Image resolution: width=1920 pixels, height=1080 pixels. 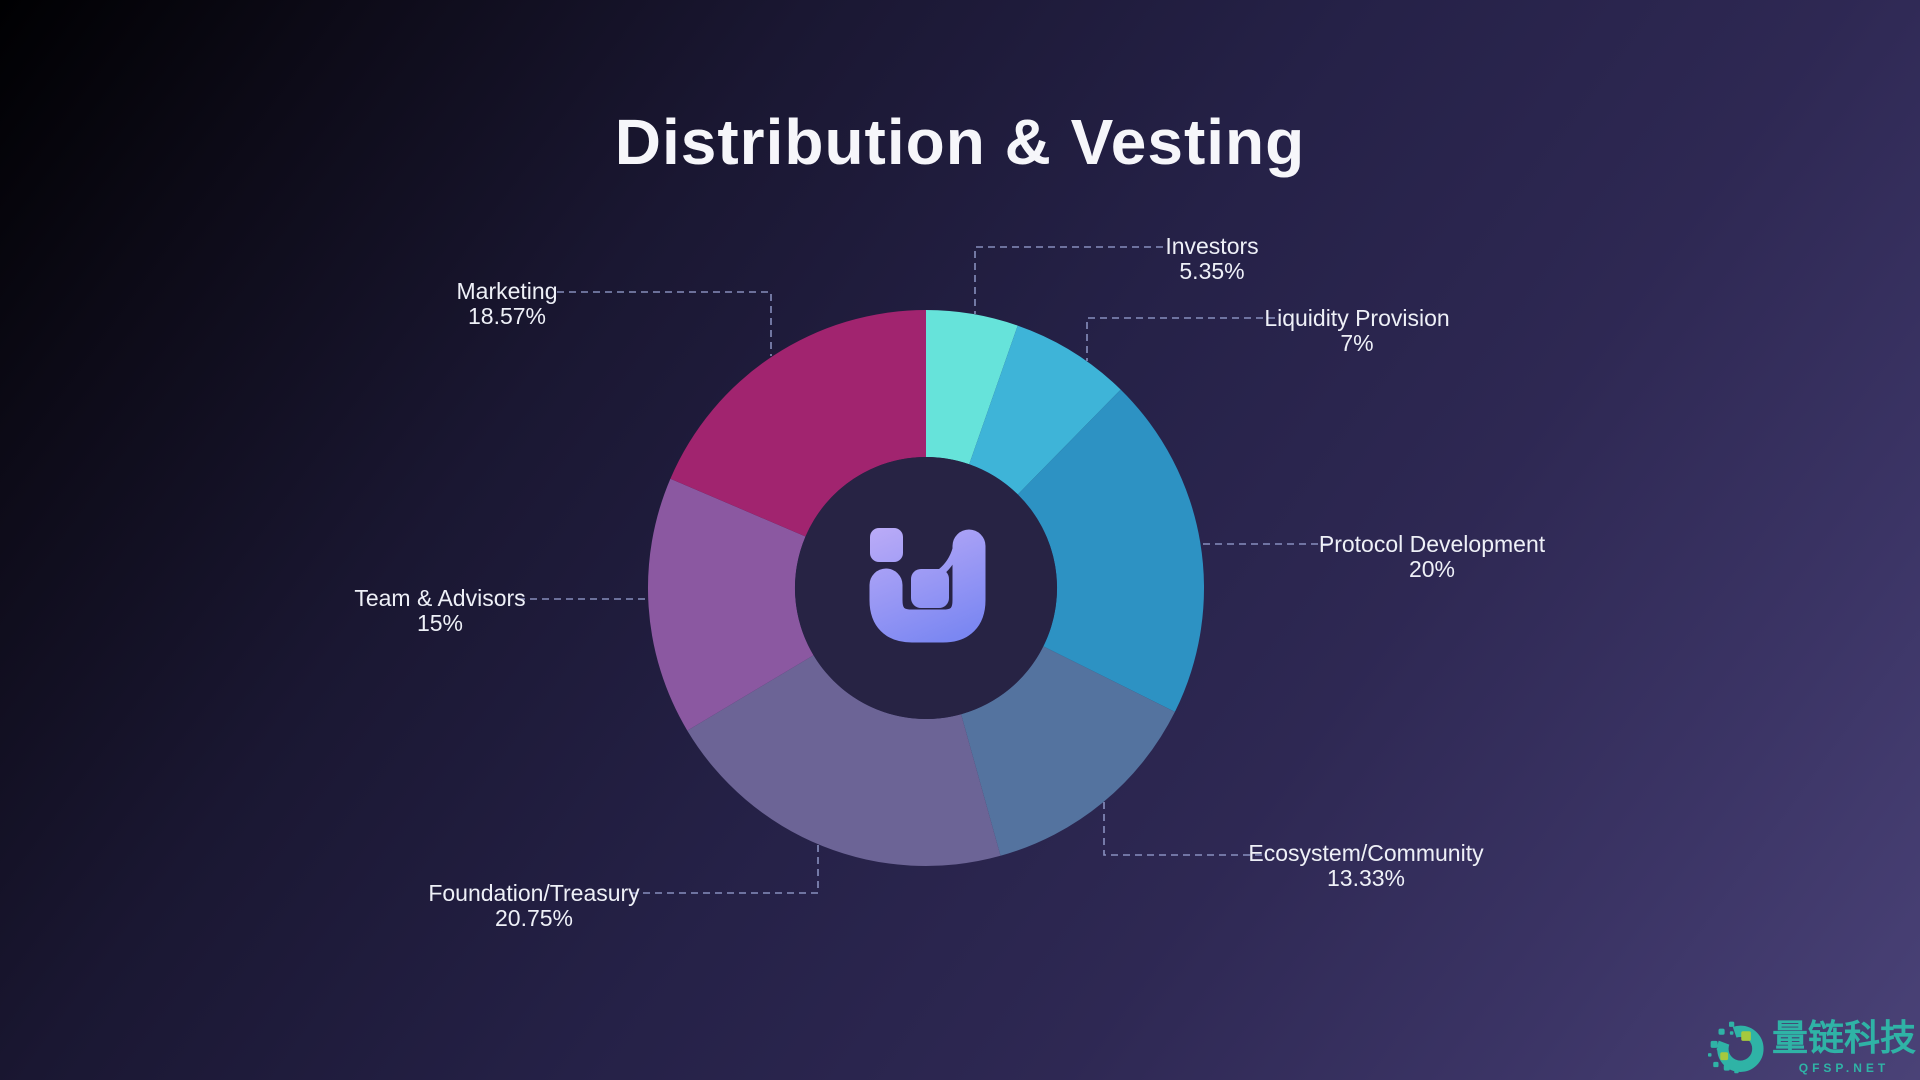 What do you see at coordinates (1843, 1037) in the screenshot?
I see `watermark-brand: 量链科技` at bounding box center [1843, 1037].